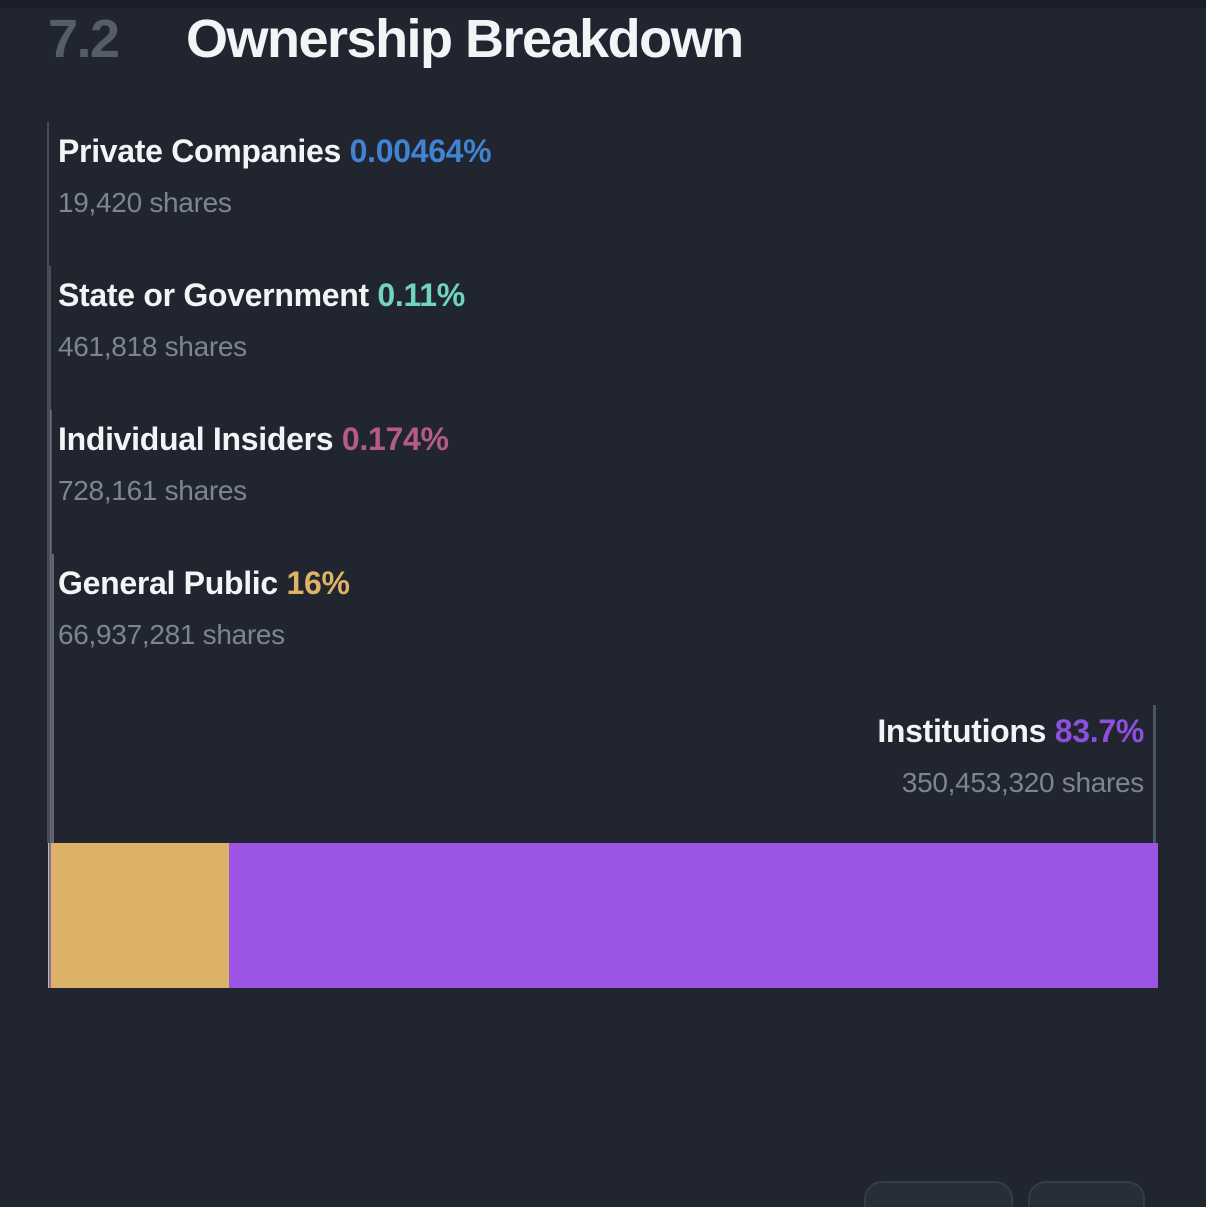 Image resolution: width=1206 pixels, height=1207 pixels. I want to click on bar-segment-state-or-government, so click(49, 915).